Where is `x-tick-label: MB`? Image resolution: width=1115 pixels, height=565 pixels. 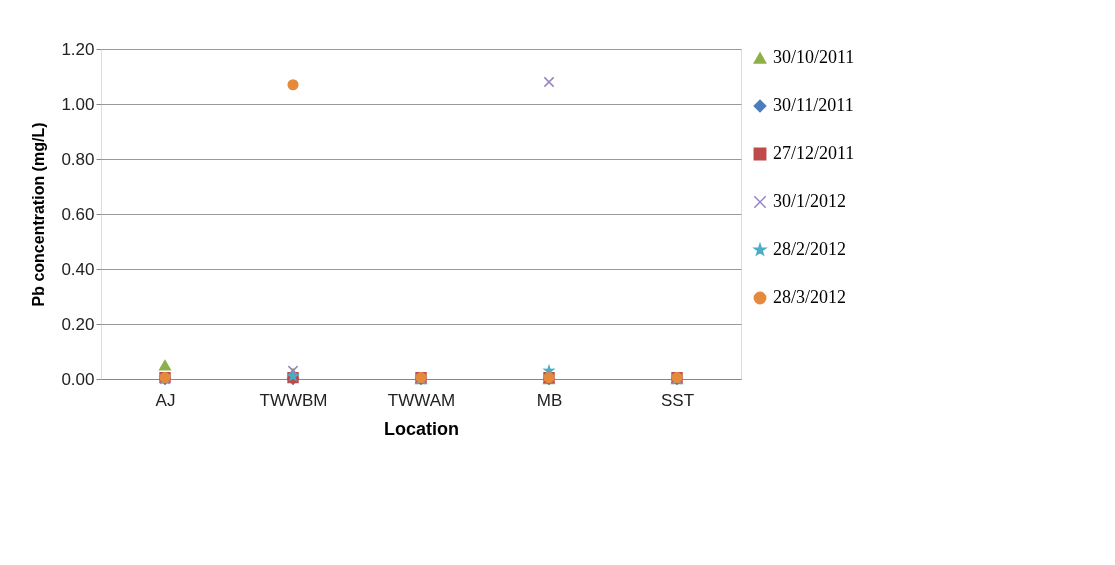 x-tick-label: MB is located at coordinates (549, 400).